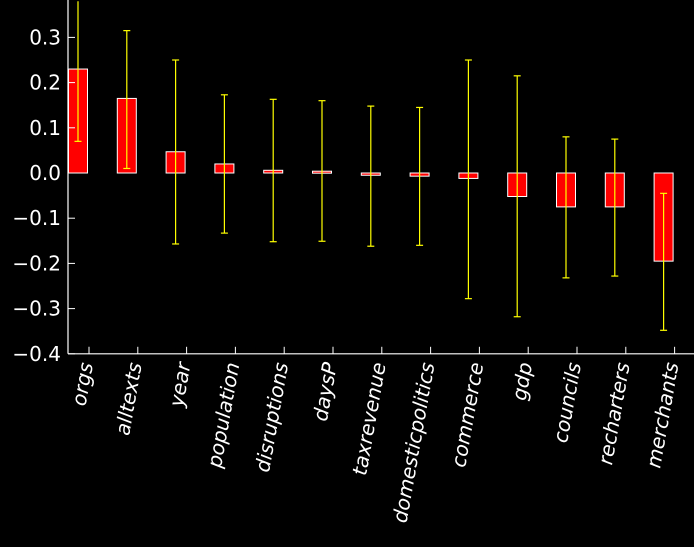 The image size is (694, 547). I want to click on error-bar-alltexts, so click(127, 100).